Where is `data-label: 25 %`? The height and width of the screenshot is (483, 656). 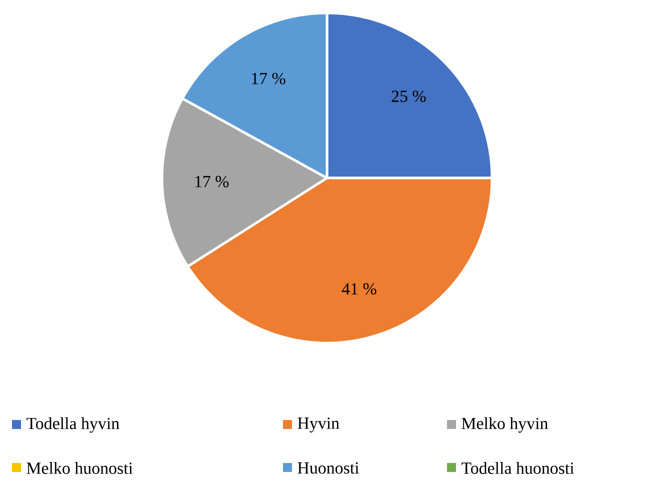 data-label: 25 % is located at coordinates (409, 96).